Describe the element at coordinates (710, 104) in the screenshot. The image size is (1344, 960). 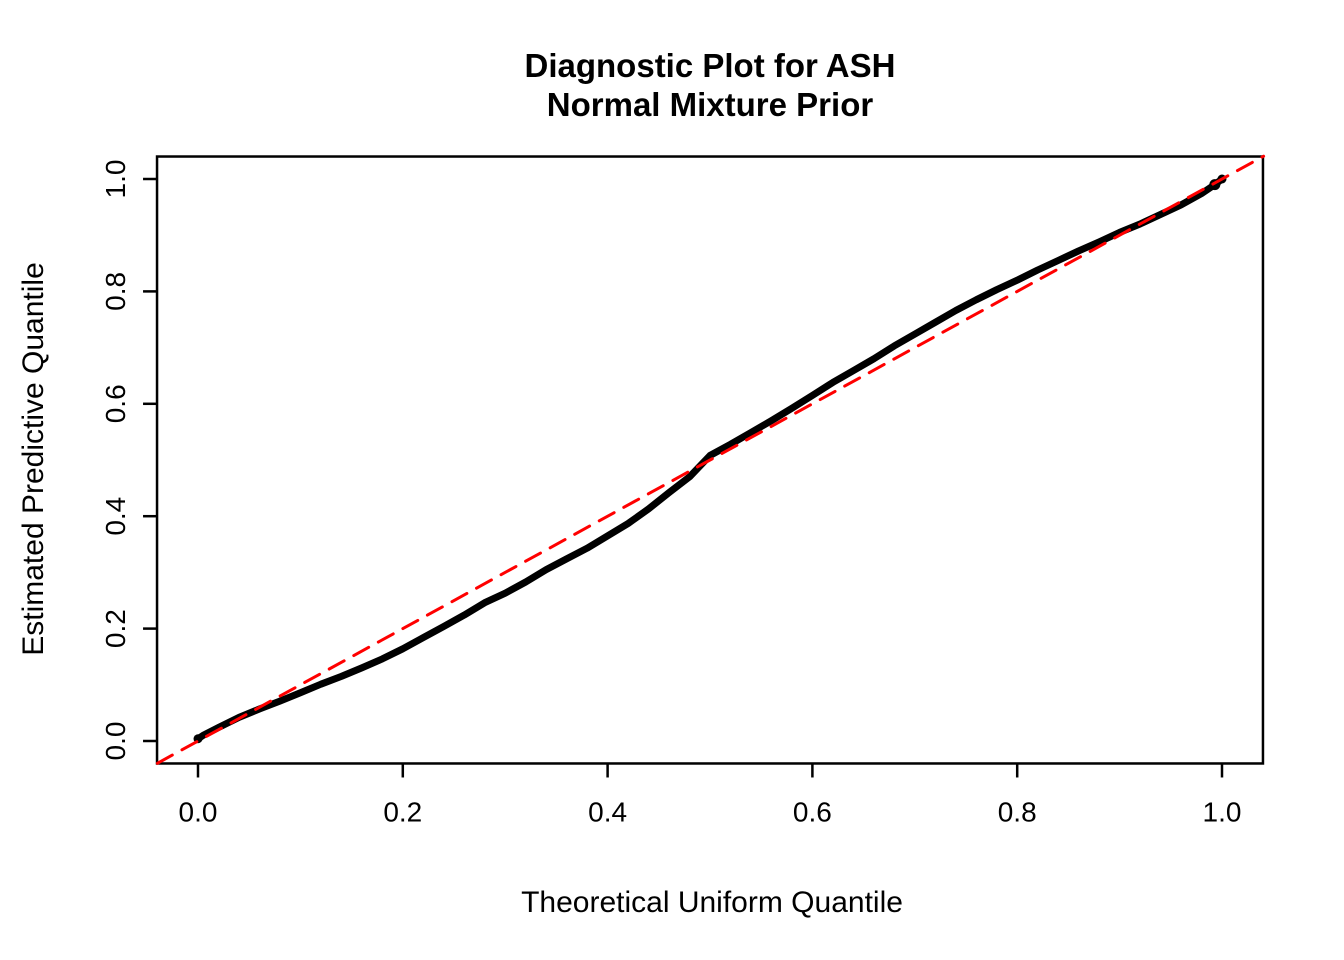
I see `chart-title-line2: Normal Mixture Prior` at that location.